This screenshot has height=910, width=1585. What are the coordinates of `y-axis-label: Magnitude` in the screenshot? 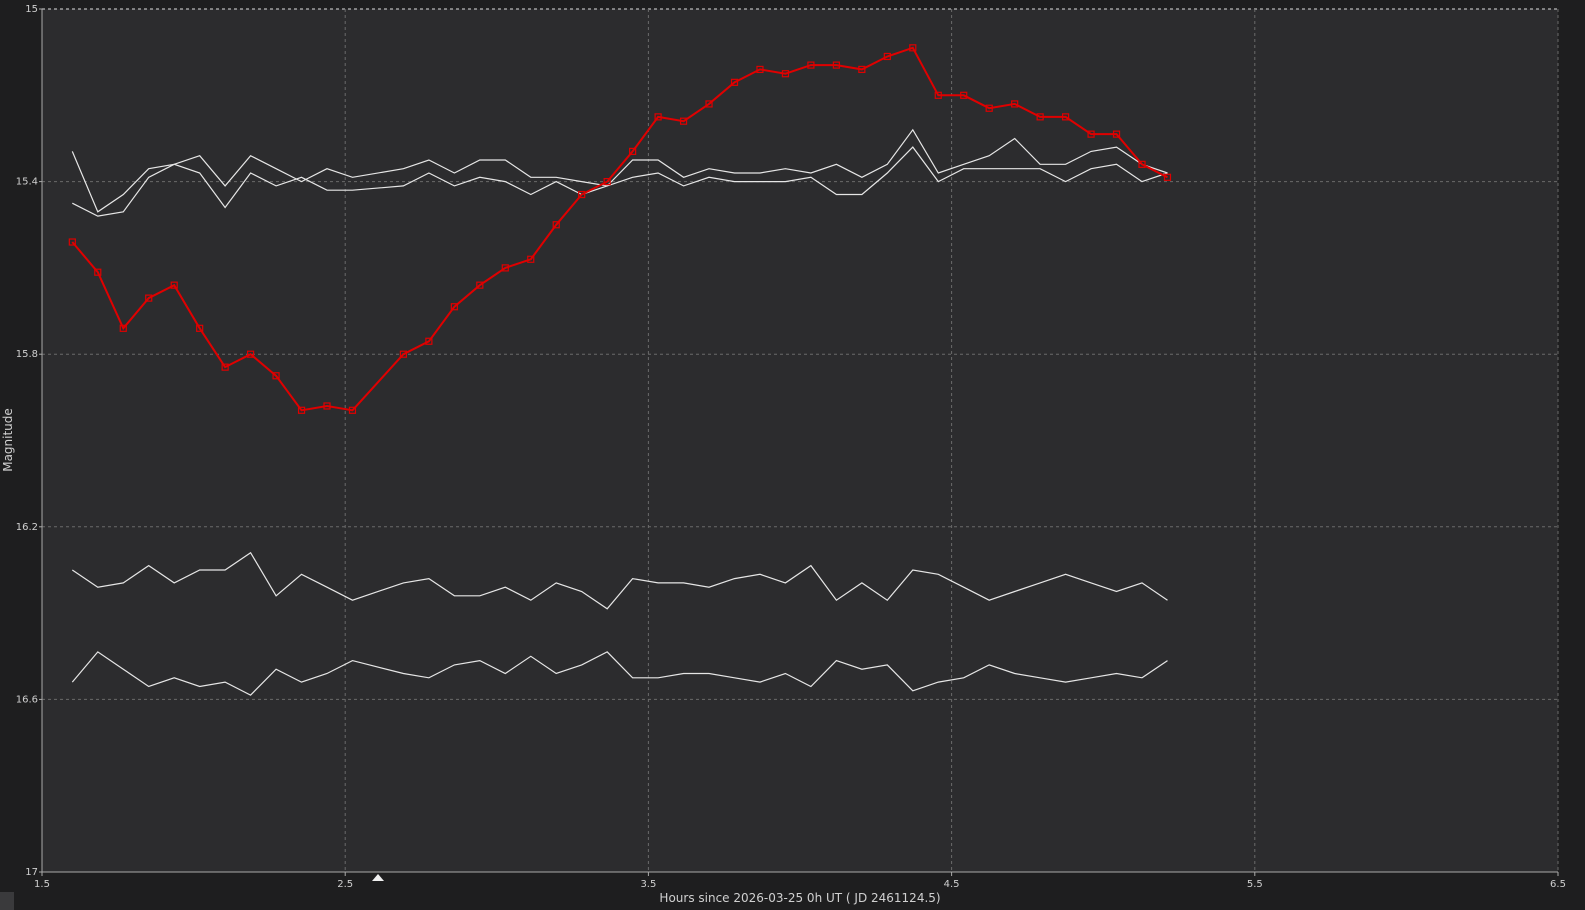 It's located at (8, 440).